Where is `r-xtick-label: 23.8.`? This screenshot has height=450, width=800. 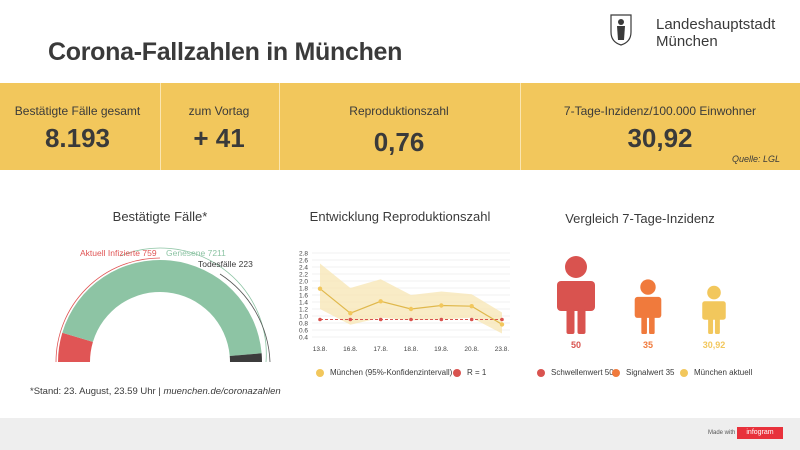
r-xtick-label: 23.8. is located at coordinates (502, 349).